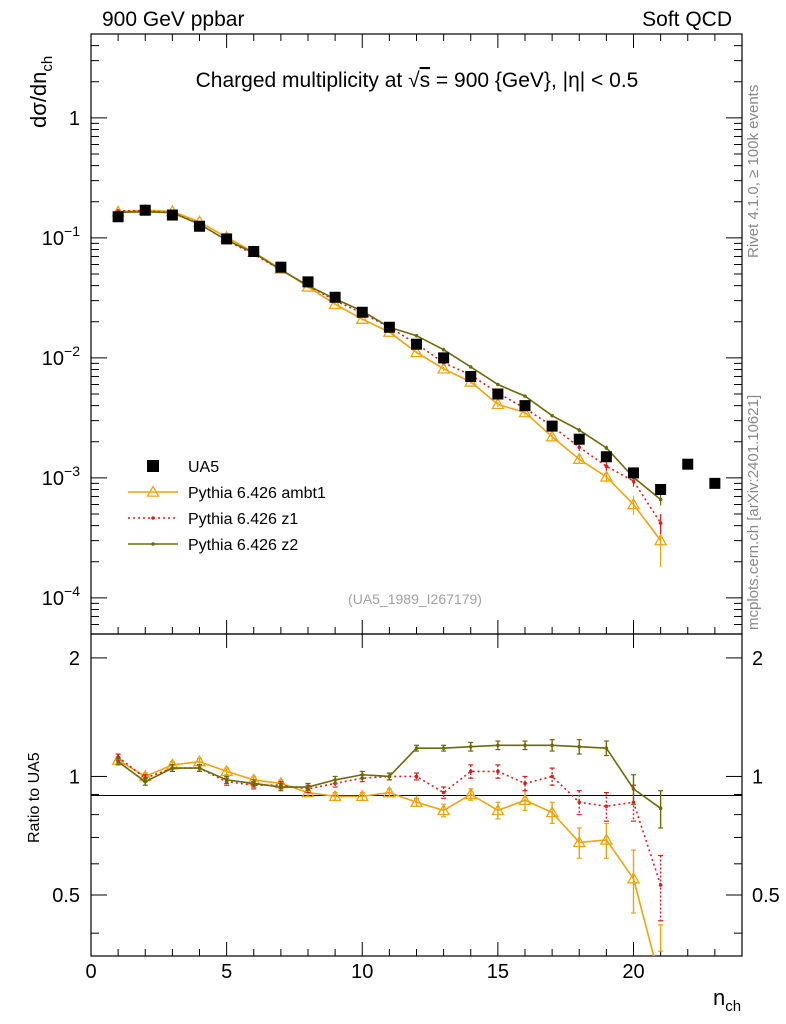 The height and width of the screenshot is (1024, 786). What do you see at coordinates (61, 596) in the screenshot?
I see `y-tick-label: 10⁻⁴` at bounding box center [61, 596].